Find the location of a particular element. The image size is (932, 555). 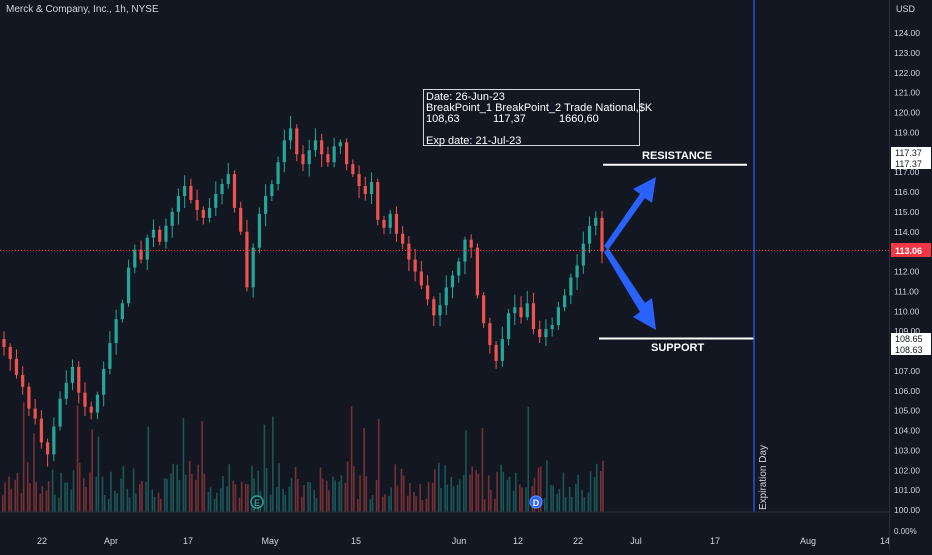

x-tick-label: 14 is located at coordinates (885, 541).